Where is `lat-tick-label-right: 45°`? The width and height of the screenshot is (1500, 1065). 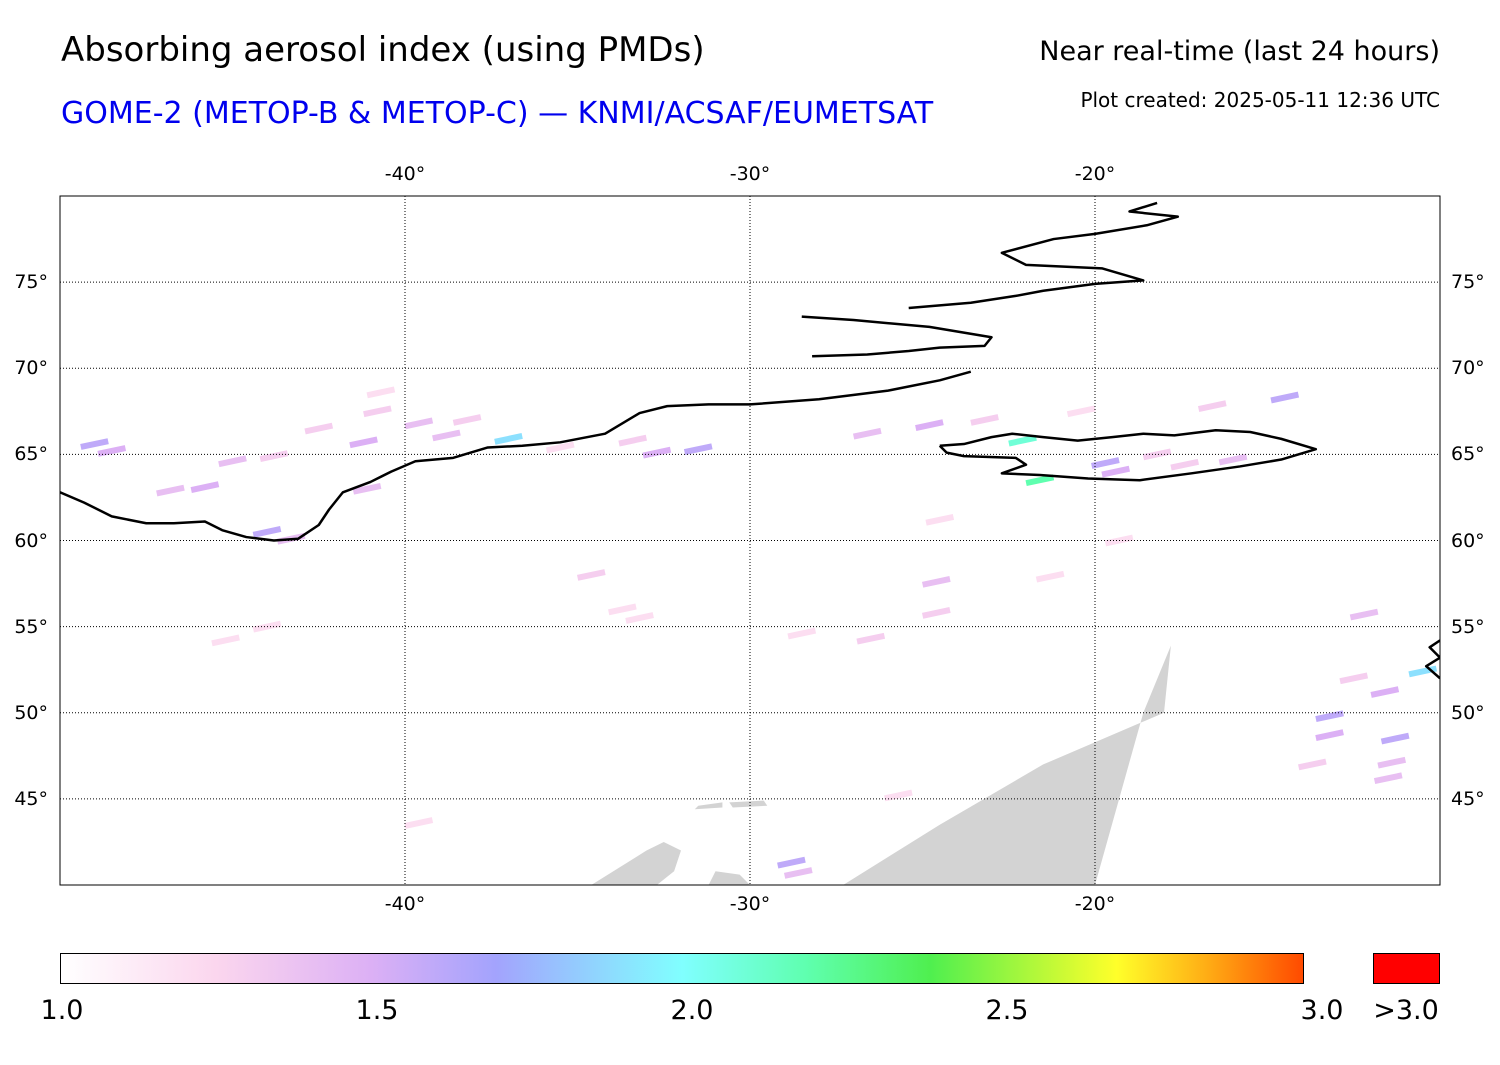 lat-tick-label-right: 45° is located at coordinates (1468, 798).